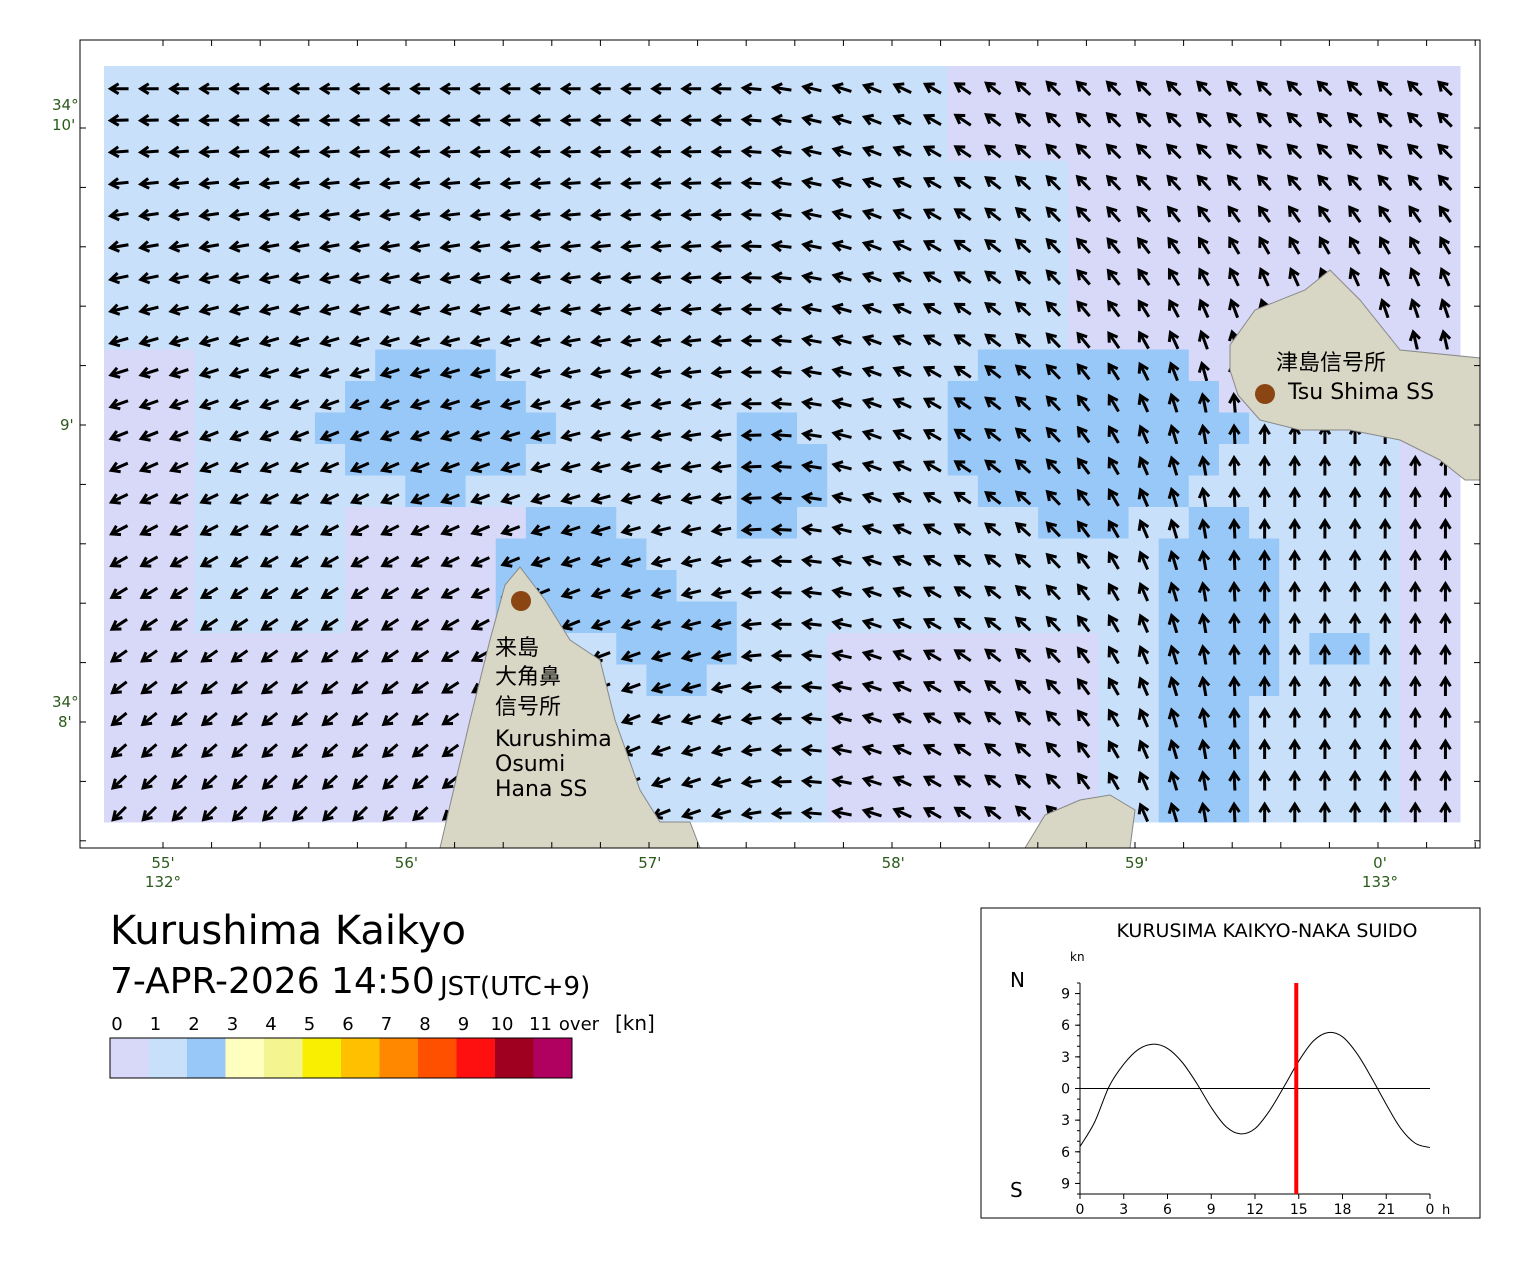  Describe the element at coordinates (386, 1024) in the screenshot. I see `legend-label: 7` at that location.